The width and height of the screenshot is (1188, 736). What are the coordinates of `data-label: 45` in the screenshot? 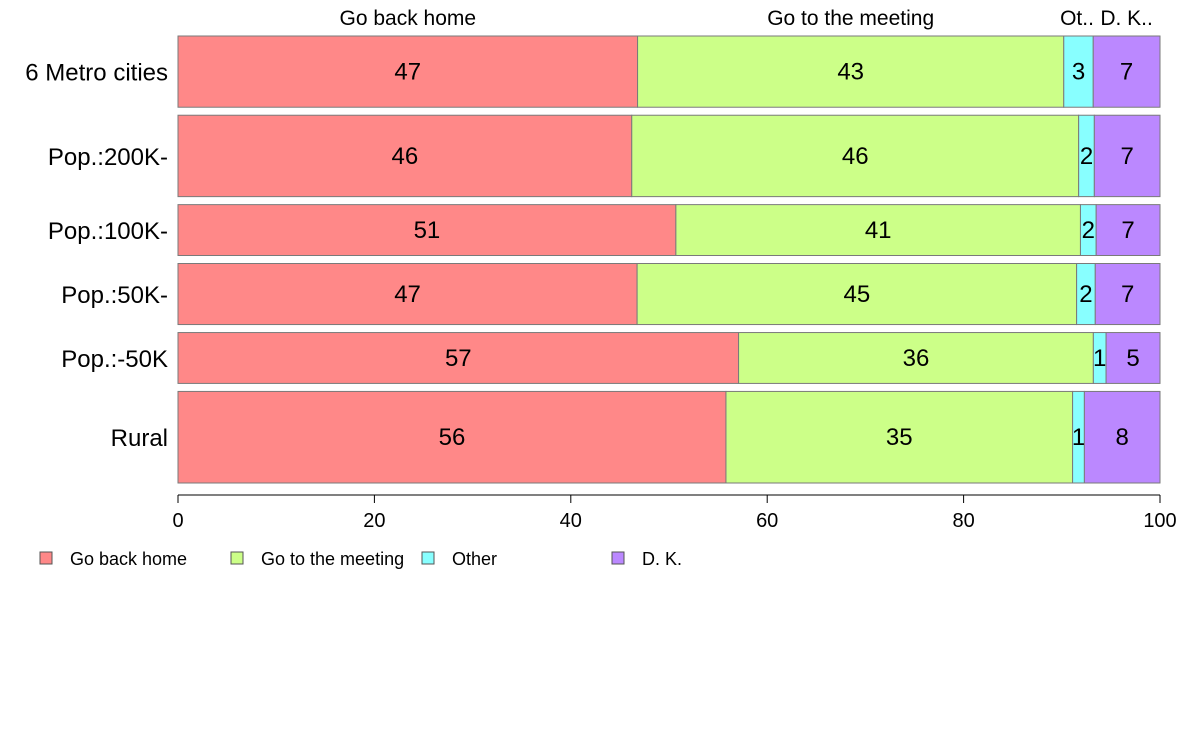 It's located at (857, 294).